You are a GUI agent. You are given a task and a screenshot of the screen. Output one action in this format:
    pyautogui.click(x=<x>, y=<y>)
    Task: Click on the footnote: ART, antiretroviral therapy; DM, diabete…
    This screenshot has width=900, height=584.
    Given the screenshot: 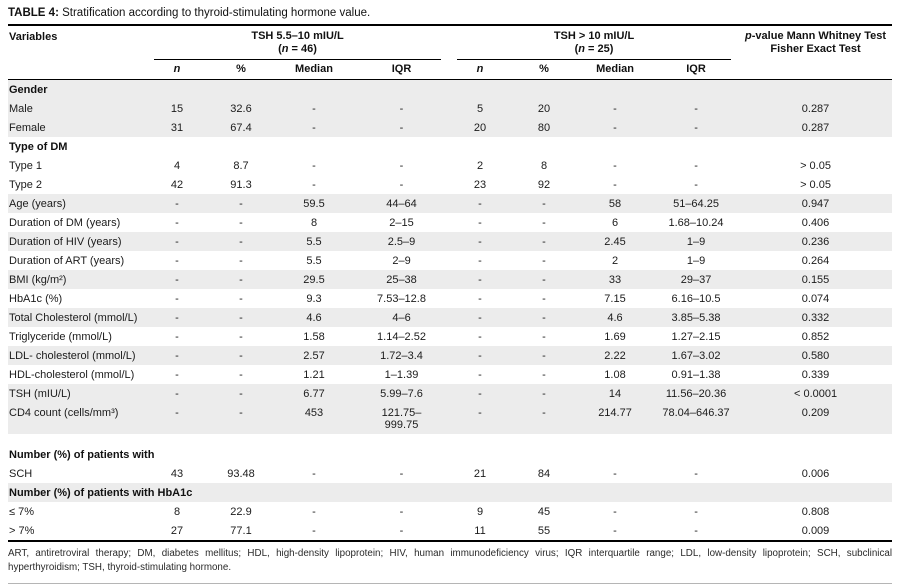 What is the action you would take?
    pyautogui.click(x=450, y=560)
    